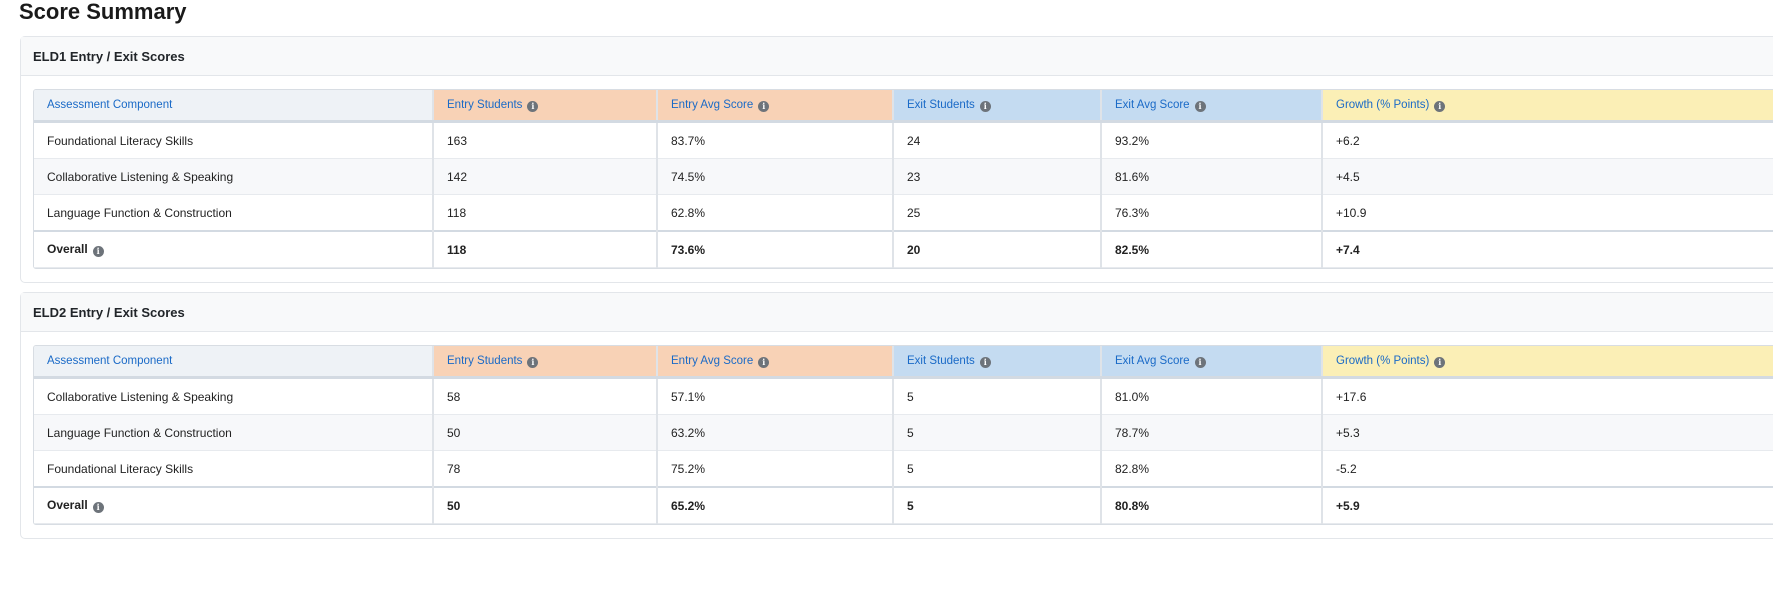 The image size is (1773, 612). I want to click on cell-overall-entry-students: 118, so click(545, 249).